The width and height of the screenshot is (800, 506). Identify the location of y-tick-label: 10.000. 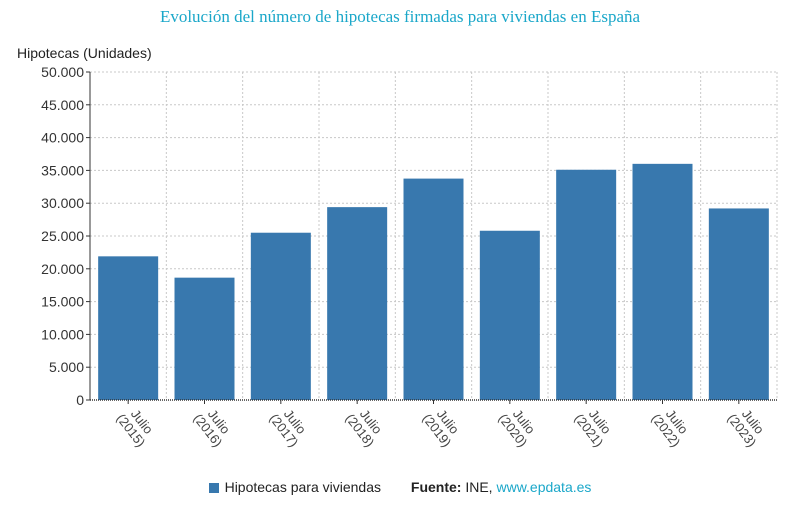
(62, 334).